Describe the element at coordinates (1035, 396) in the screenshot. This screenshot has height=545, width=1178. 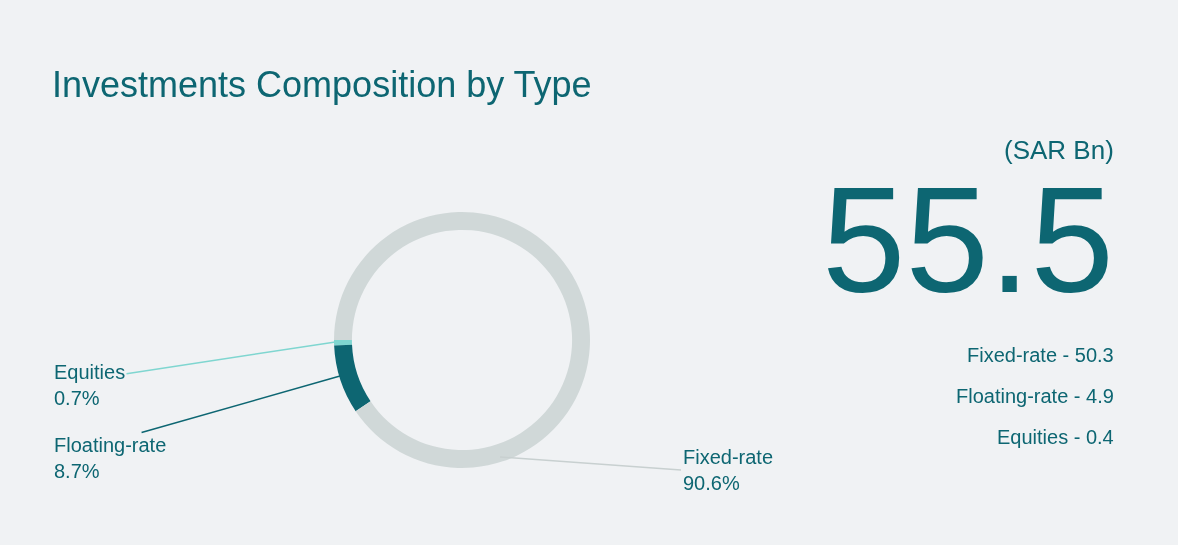
I see `text: Floating-rate - 4.9` at that location.